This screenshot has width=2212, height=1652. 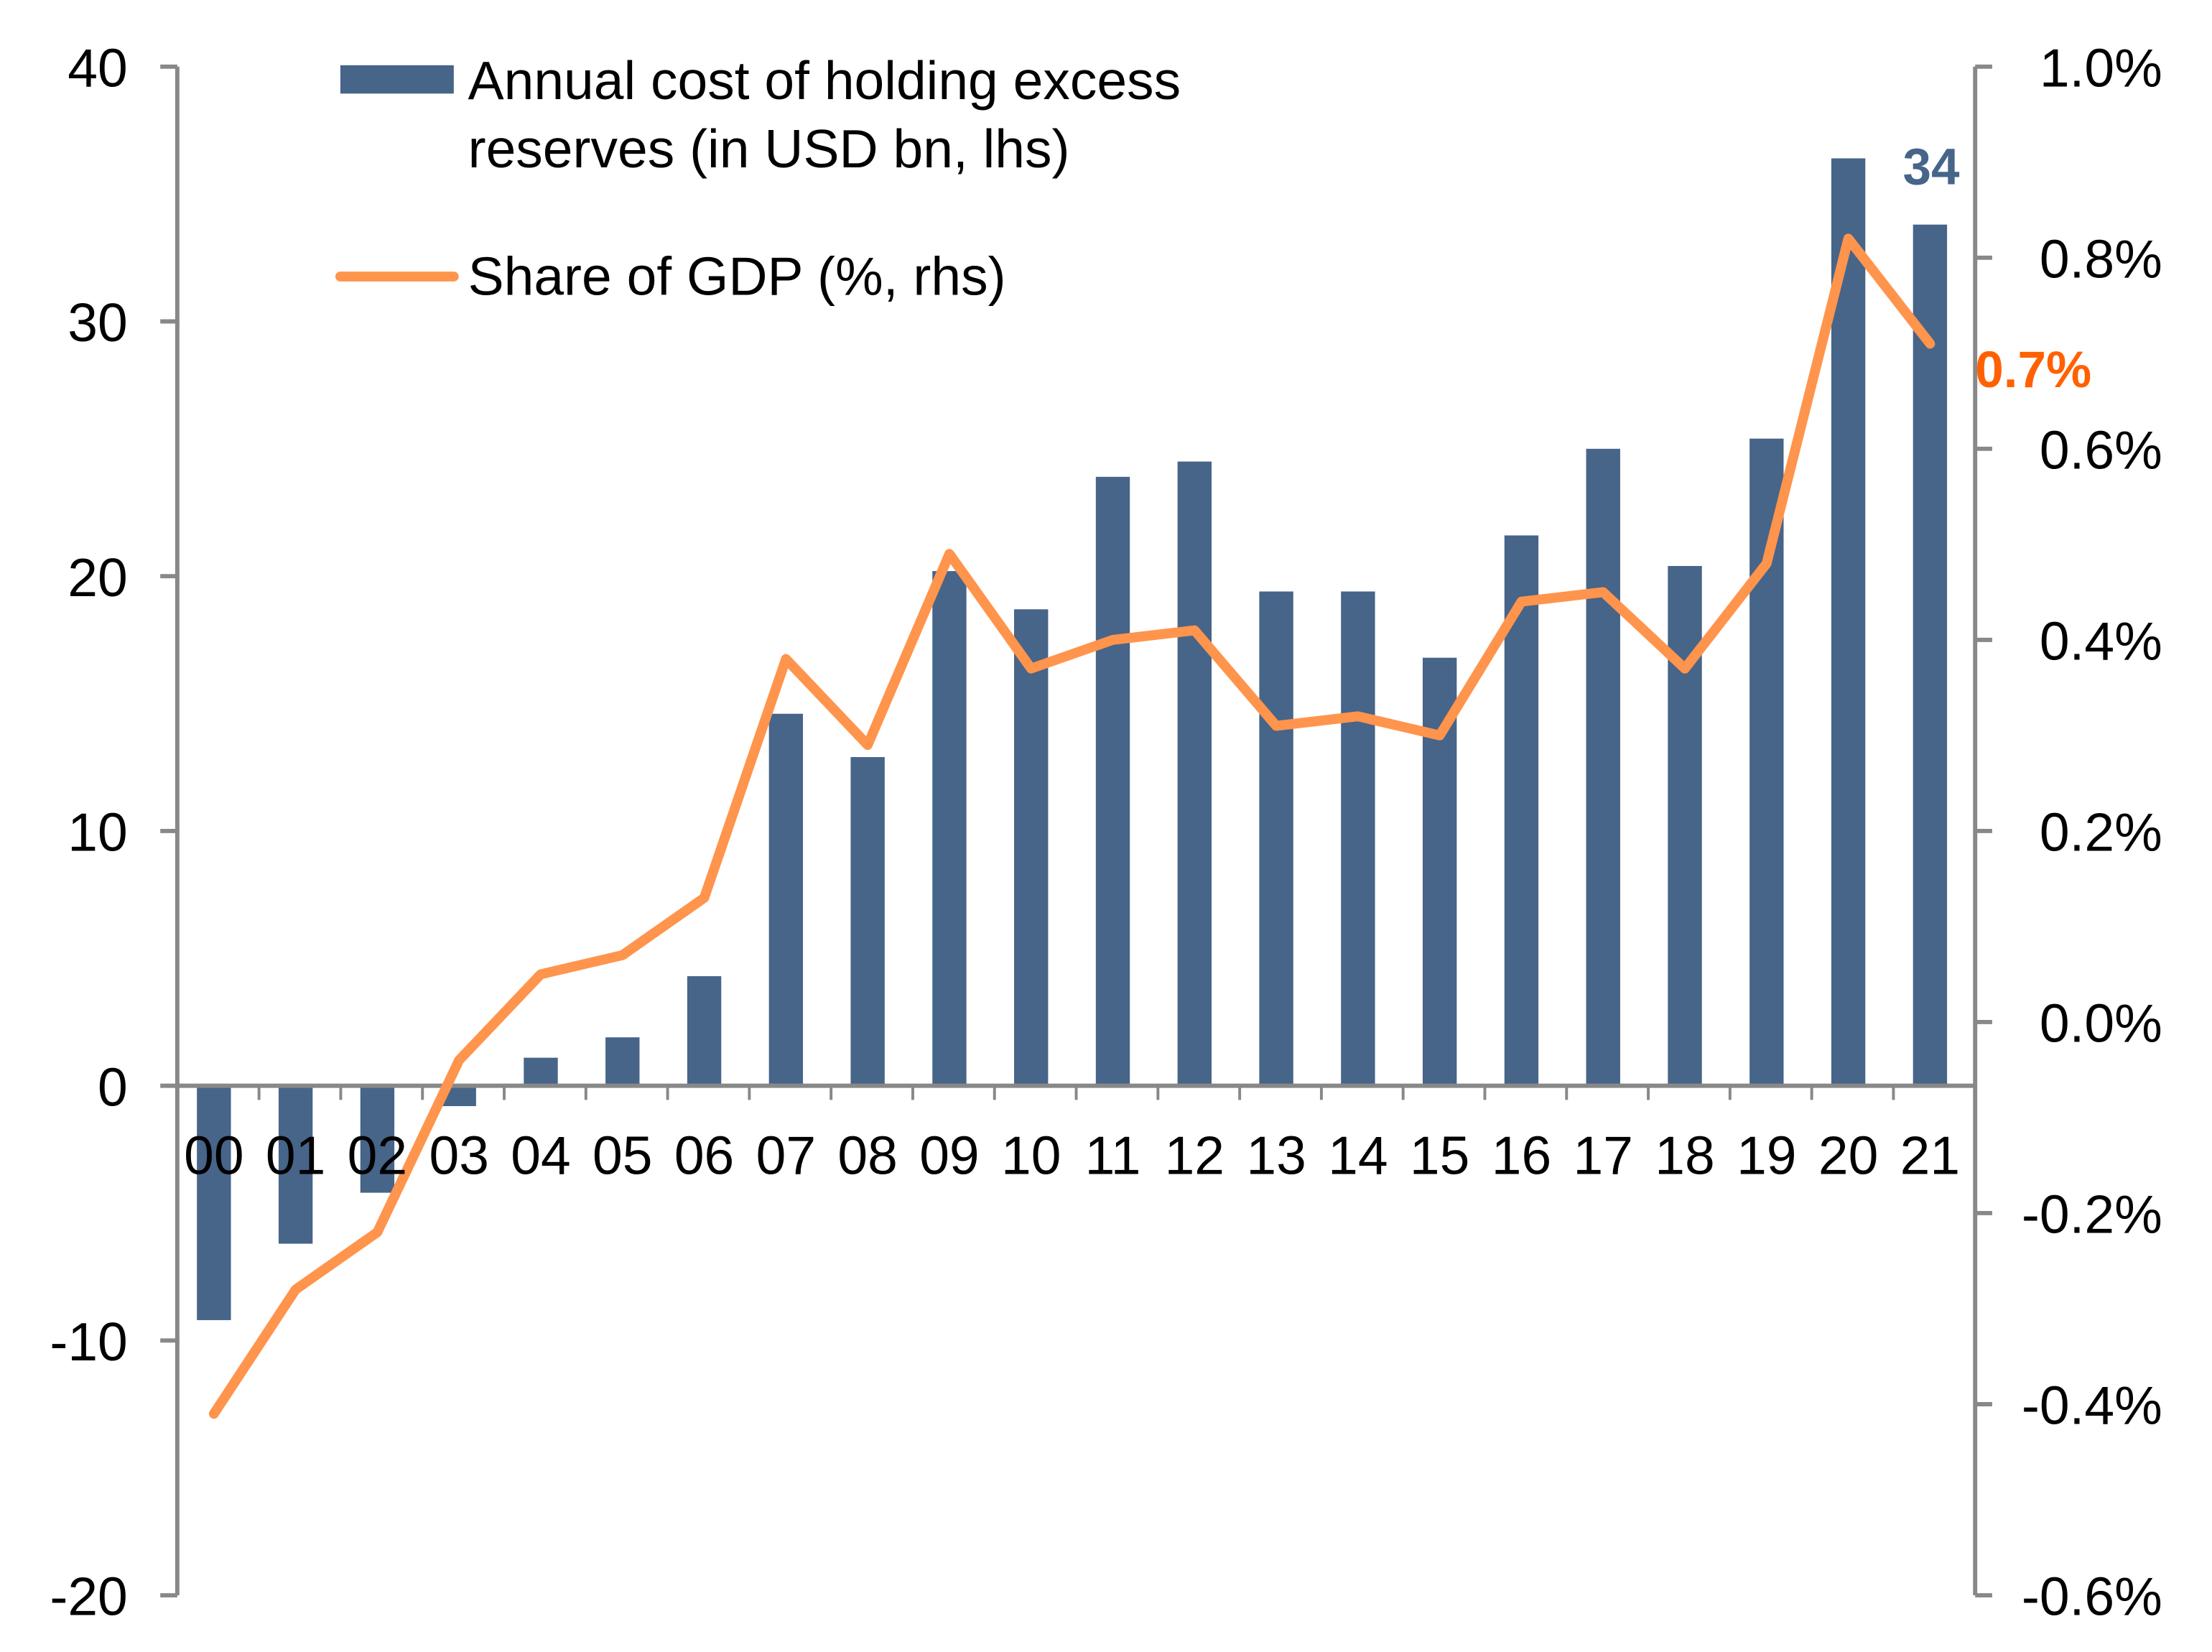 What do you see at coordinates (2033, 371) in the screenshot?
I see `line-last-label: 0.7%` at bounding box center [2033, 371].